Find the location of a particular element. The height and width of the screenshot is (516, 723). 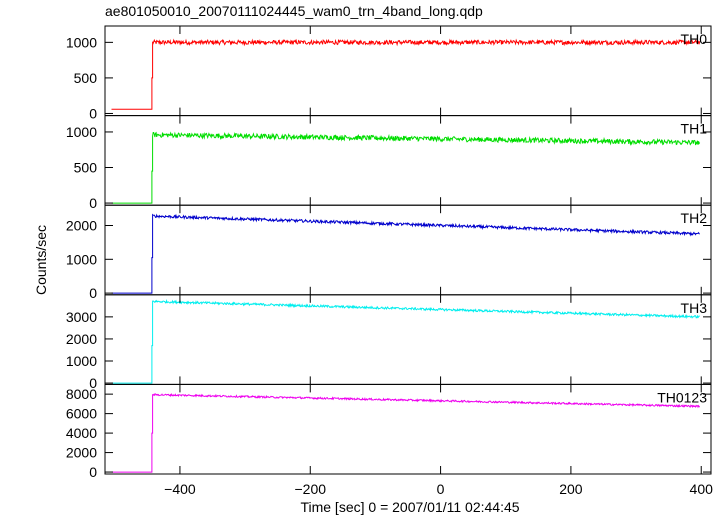

series-label: TH3 is located at coordinates (694, 308).